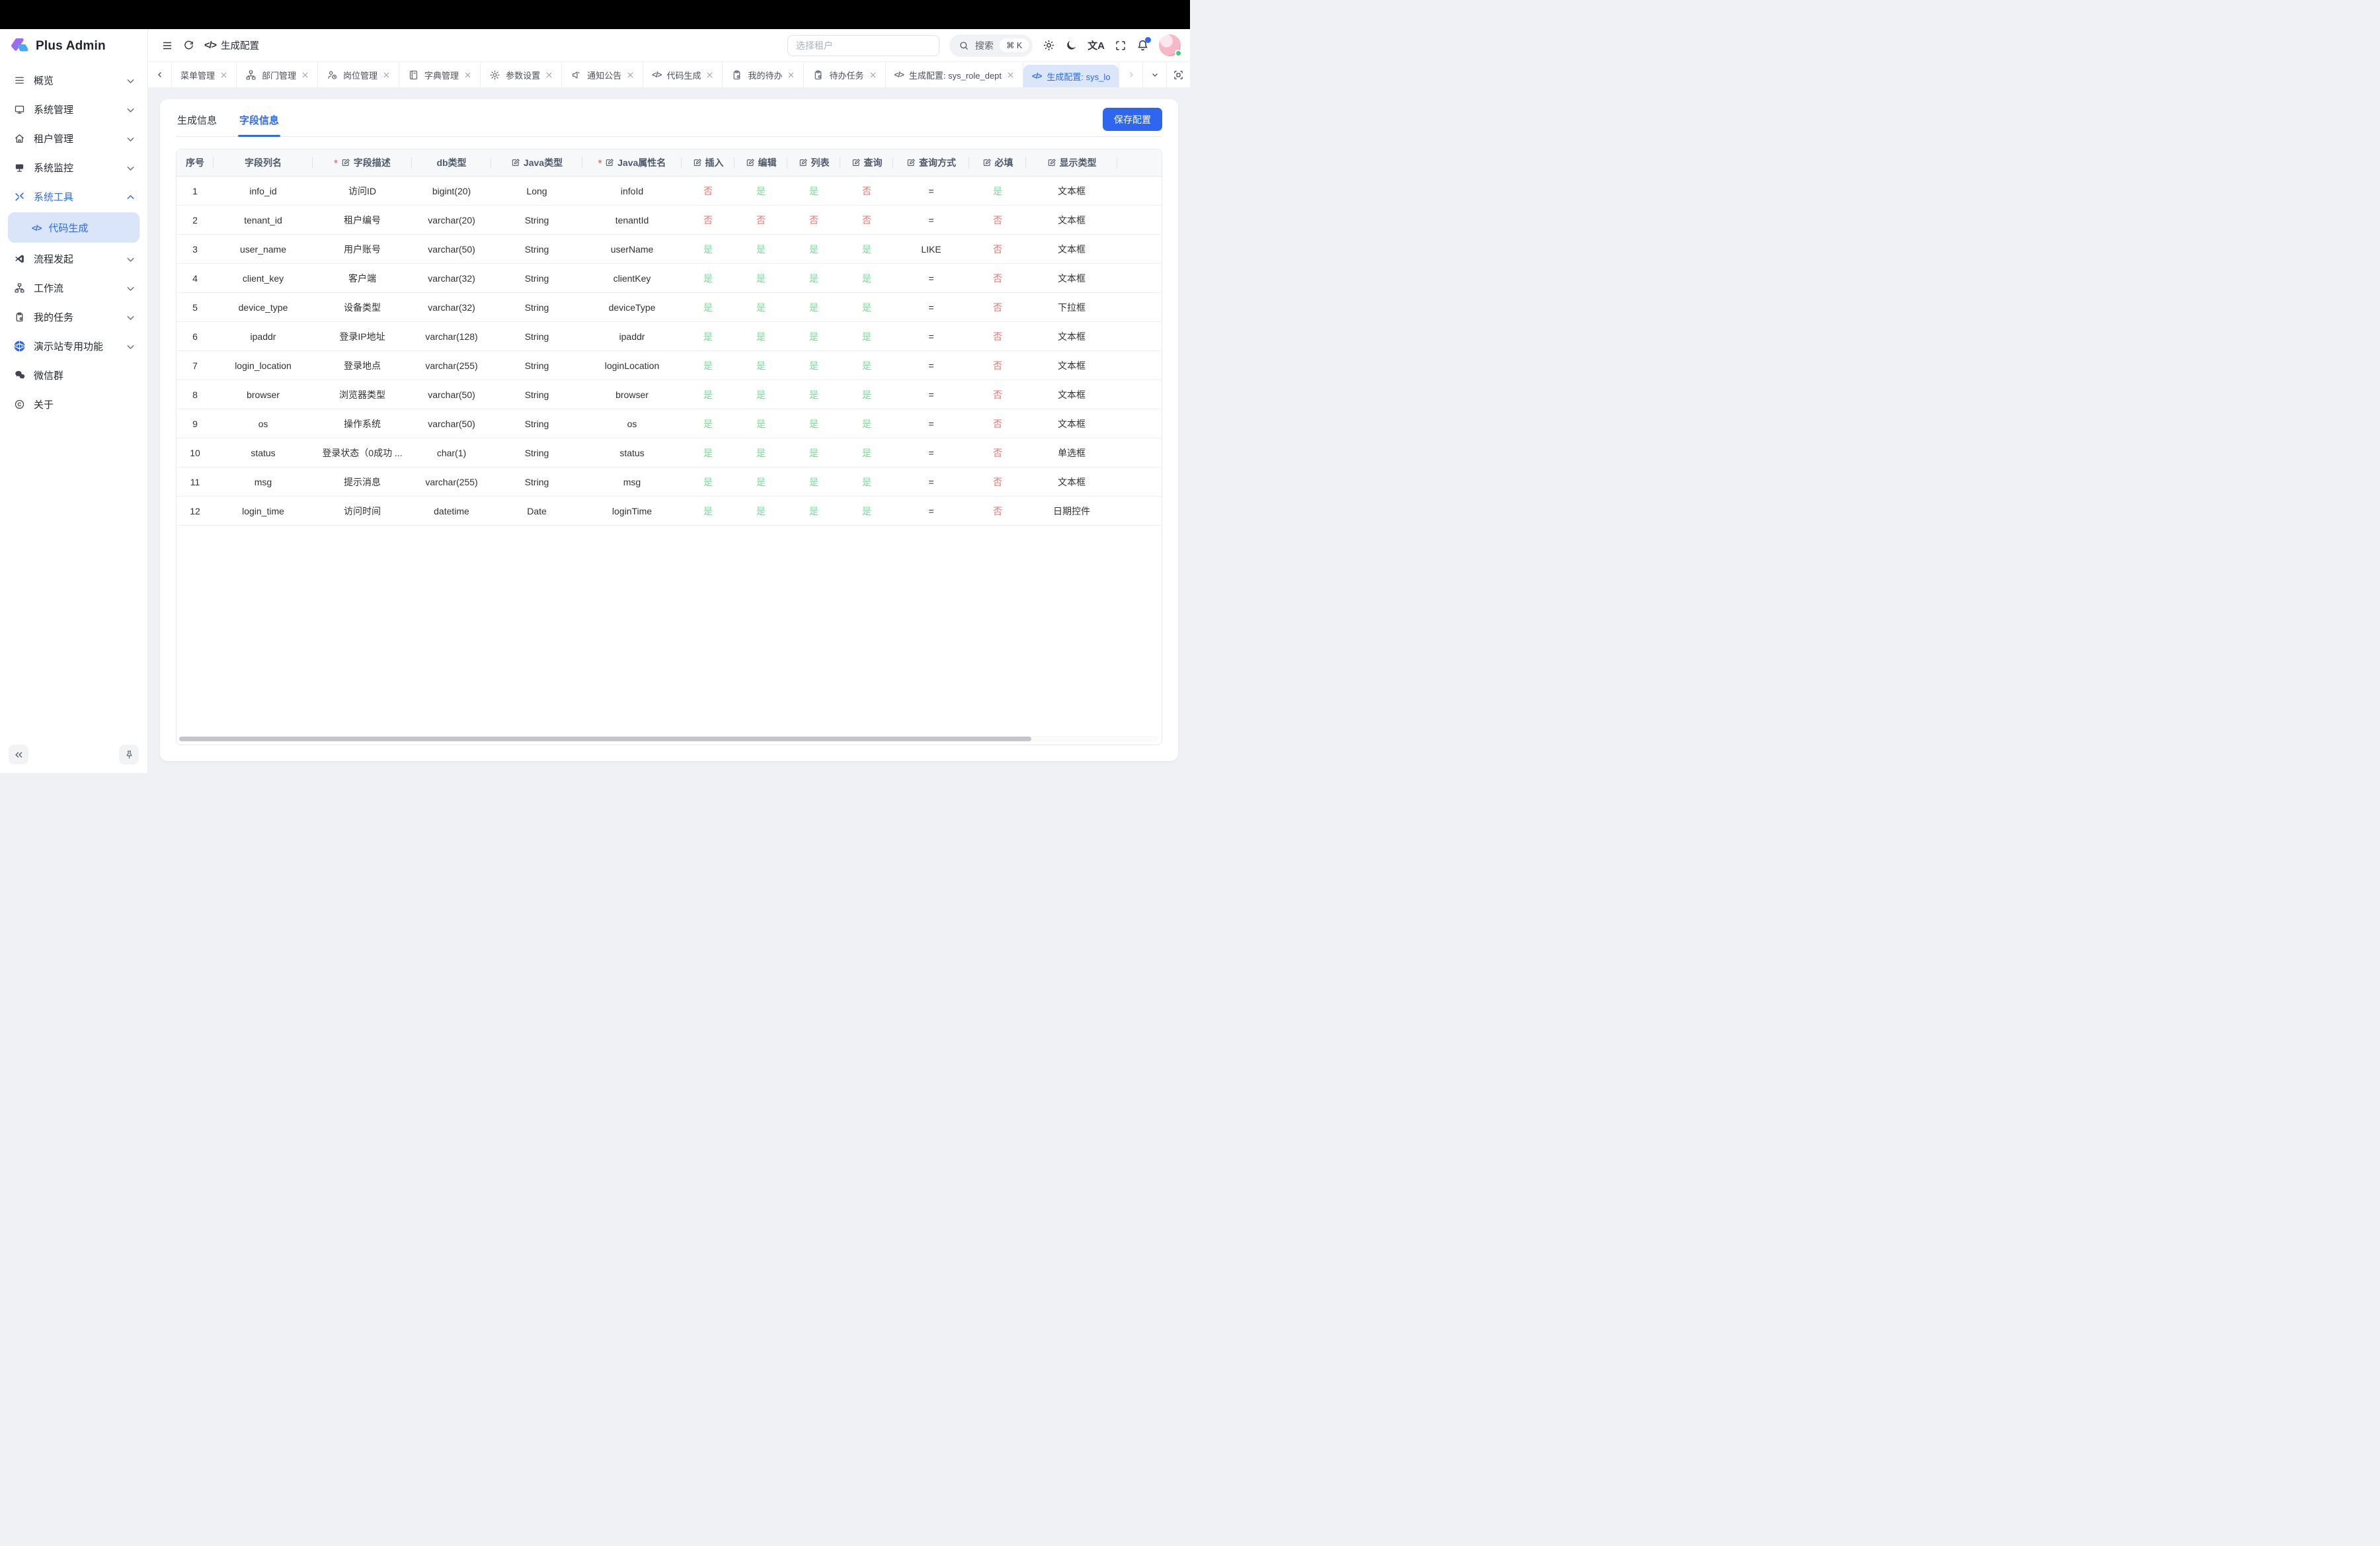 Image resolution: width=2380 pixels, height=1546 pixels. Describe the element at coordinates (73, 404) in the screenshot. I see `sidebar-item-about: 关于` at that location.